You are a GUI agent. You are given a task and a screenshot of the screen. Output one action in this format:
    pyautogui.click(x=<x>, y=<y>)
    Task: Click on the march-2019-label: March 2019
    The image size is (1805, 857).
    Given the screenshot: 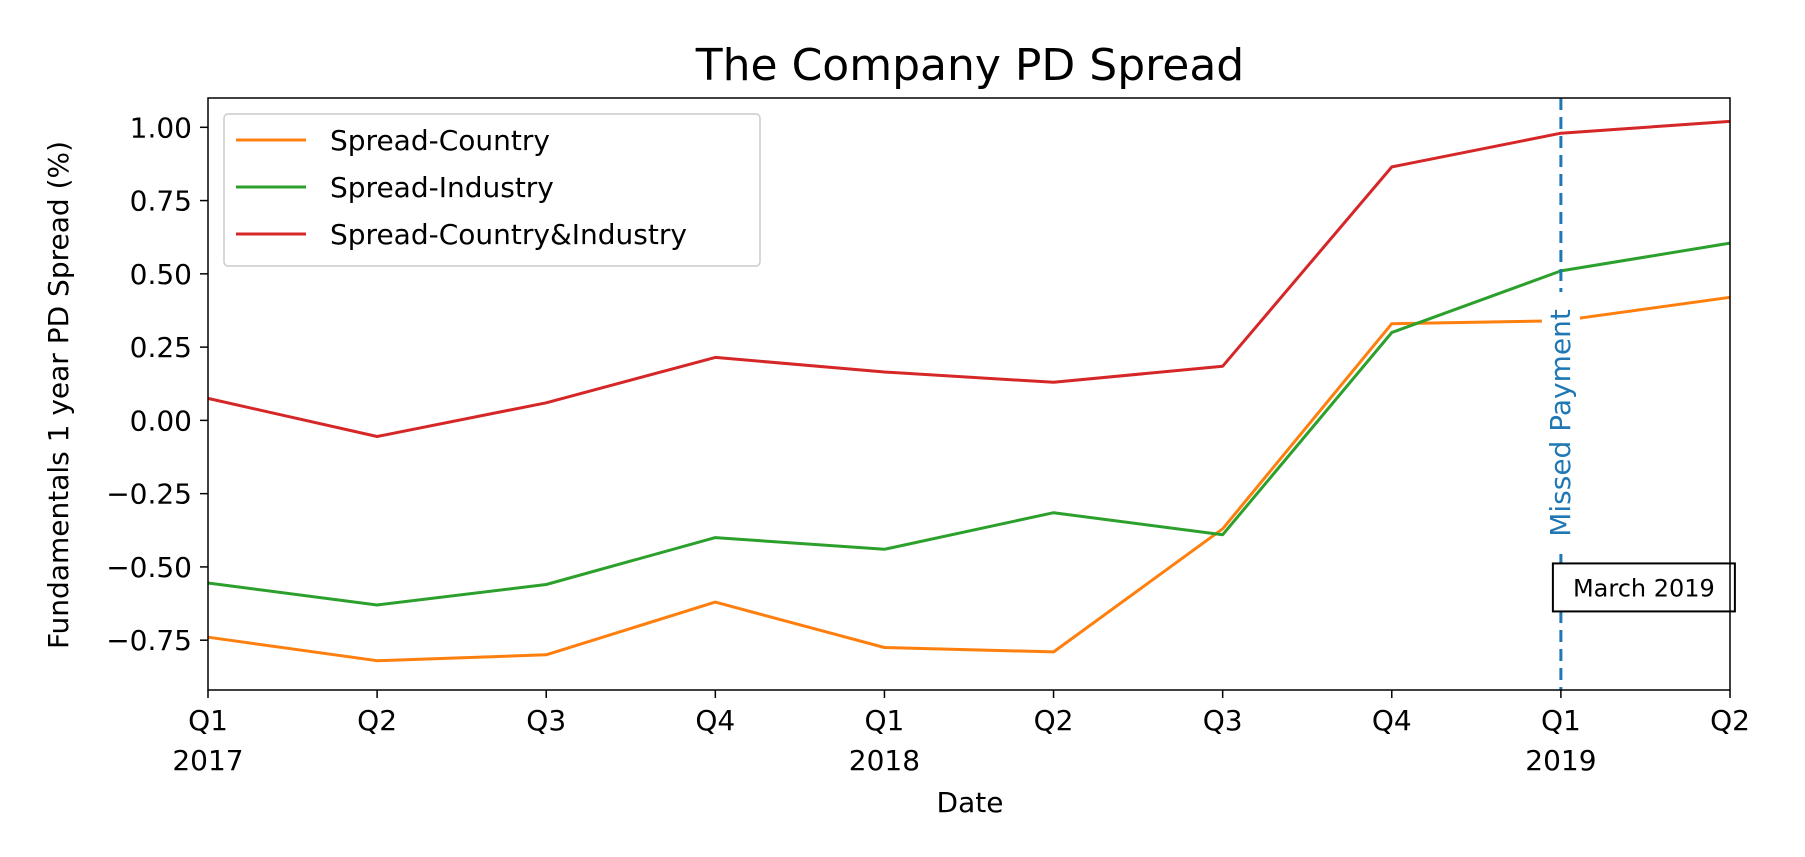 What is the action you would take?
    pyautogui.click(x=1644, y=588)
    